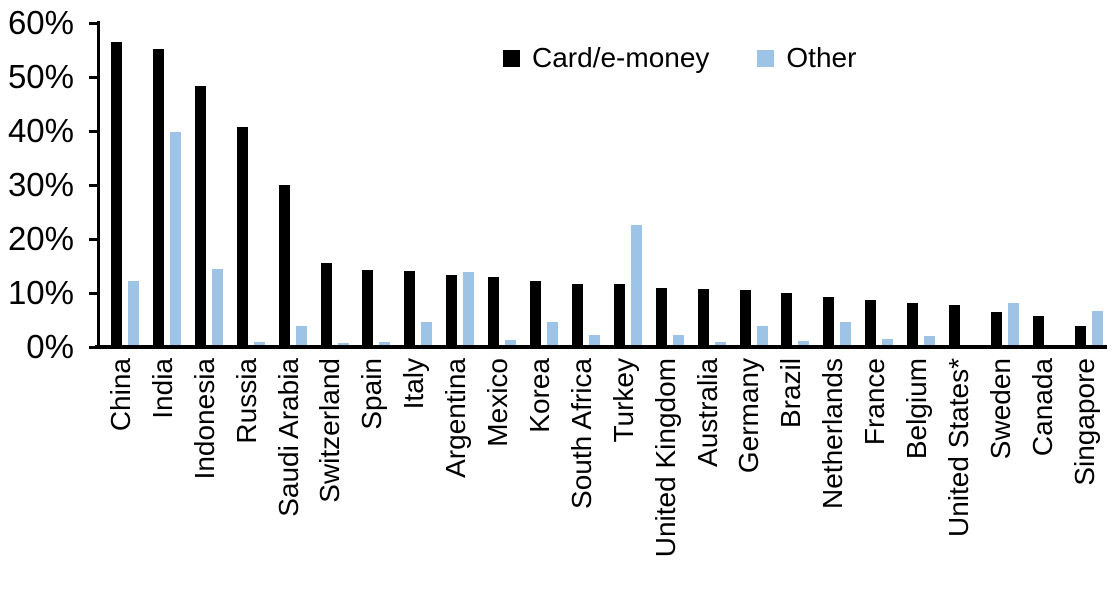 The image size is (1112, 594). Describe the element at coordinates (912, 325) in the screenshot. I see `bar-card-e-money-belgium` at that location.